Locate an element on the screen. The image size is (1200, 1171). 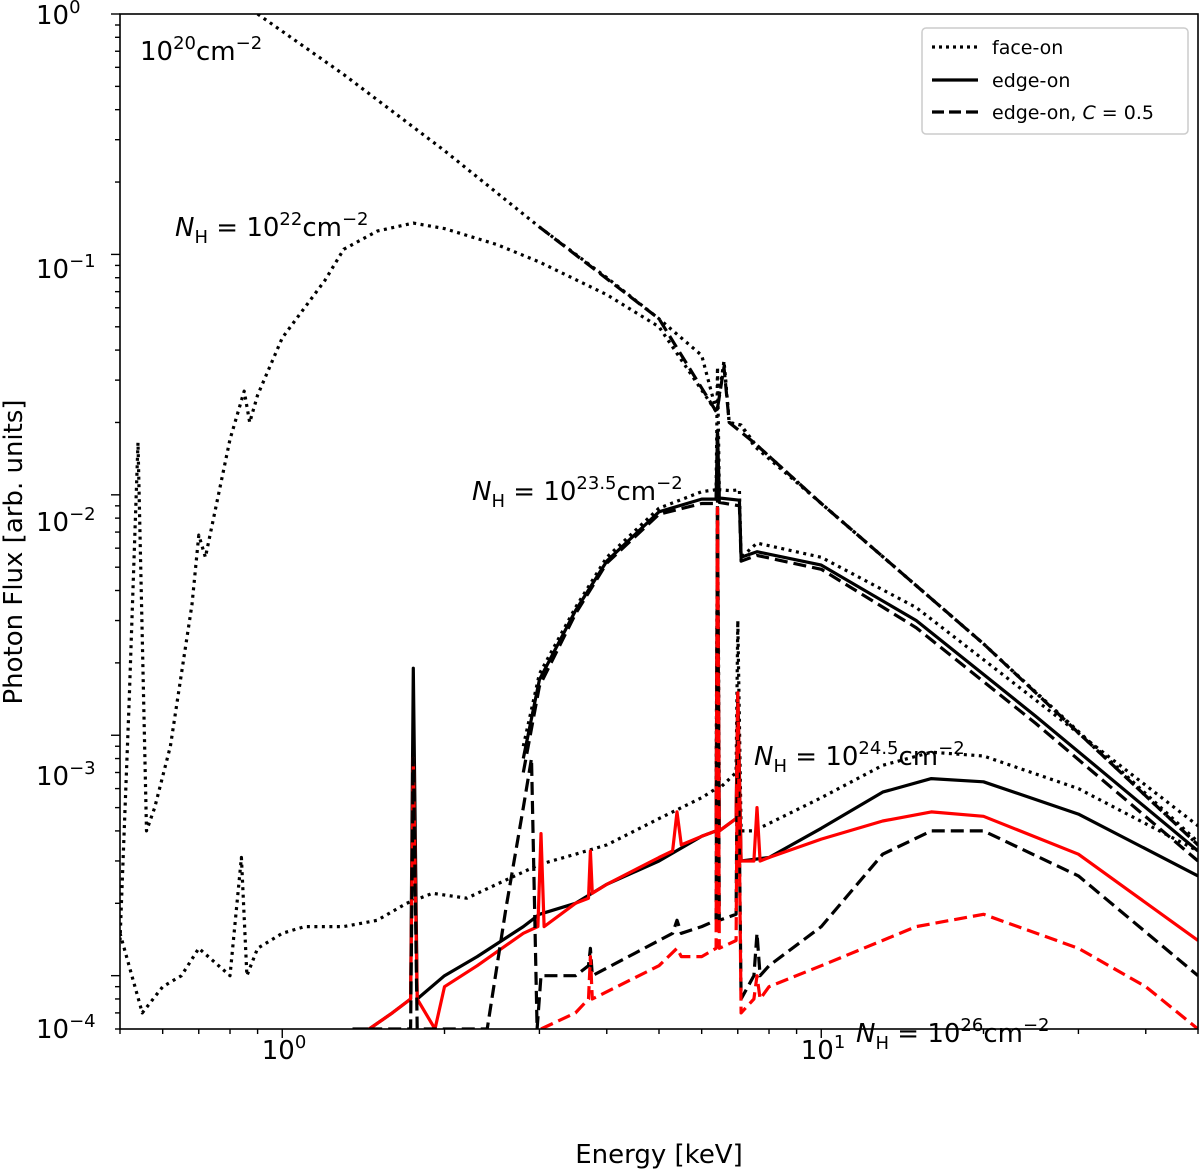
annotation-nh22: NH = 1022cm−2 is located at coordinates (272, 228).